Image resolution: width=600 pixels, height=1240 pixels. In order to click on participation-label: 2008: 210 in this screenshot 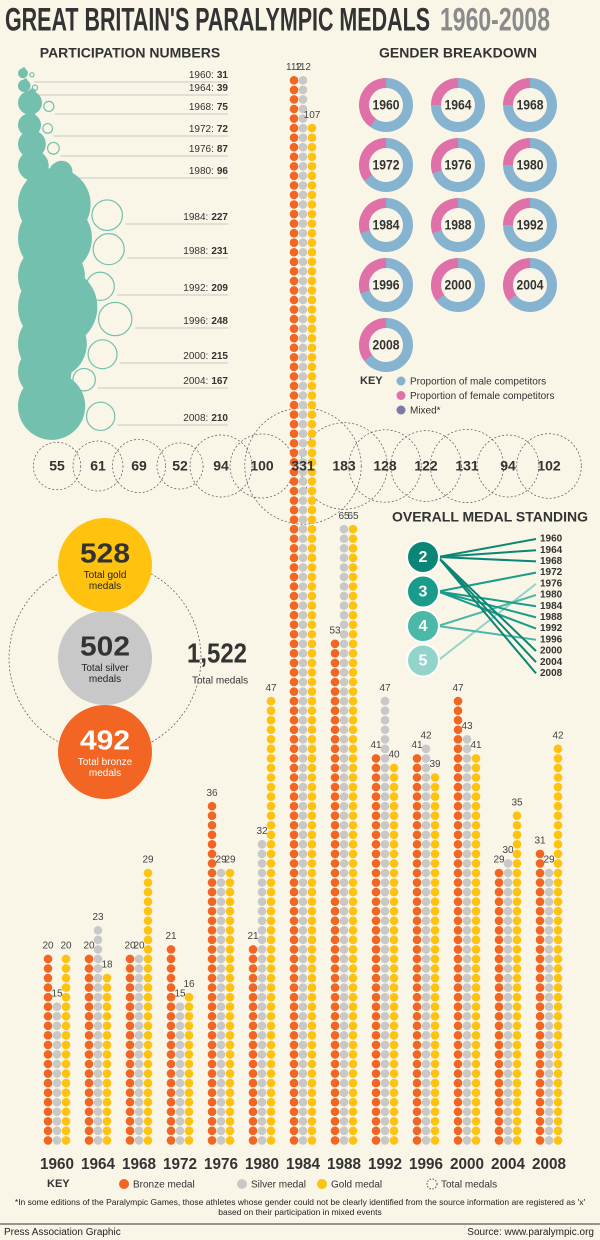, I will do `click(205, 418)`.